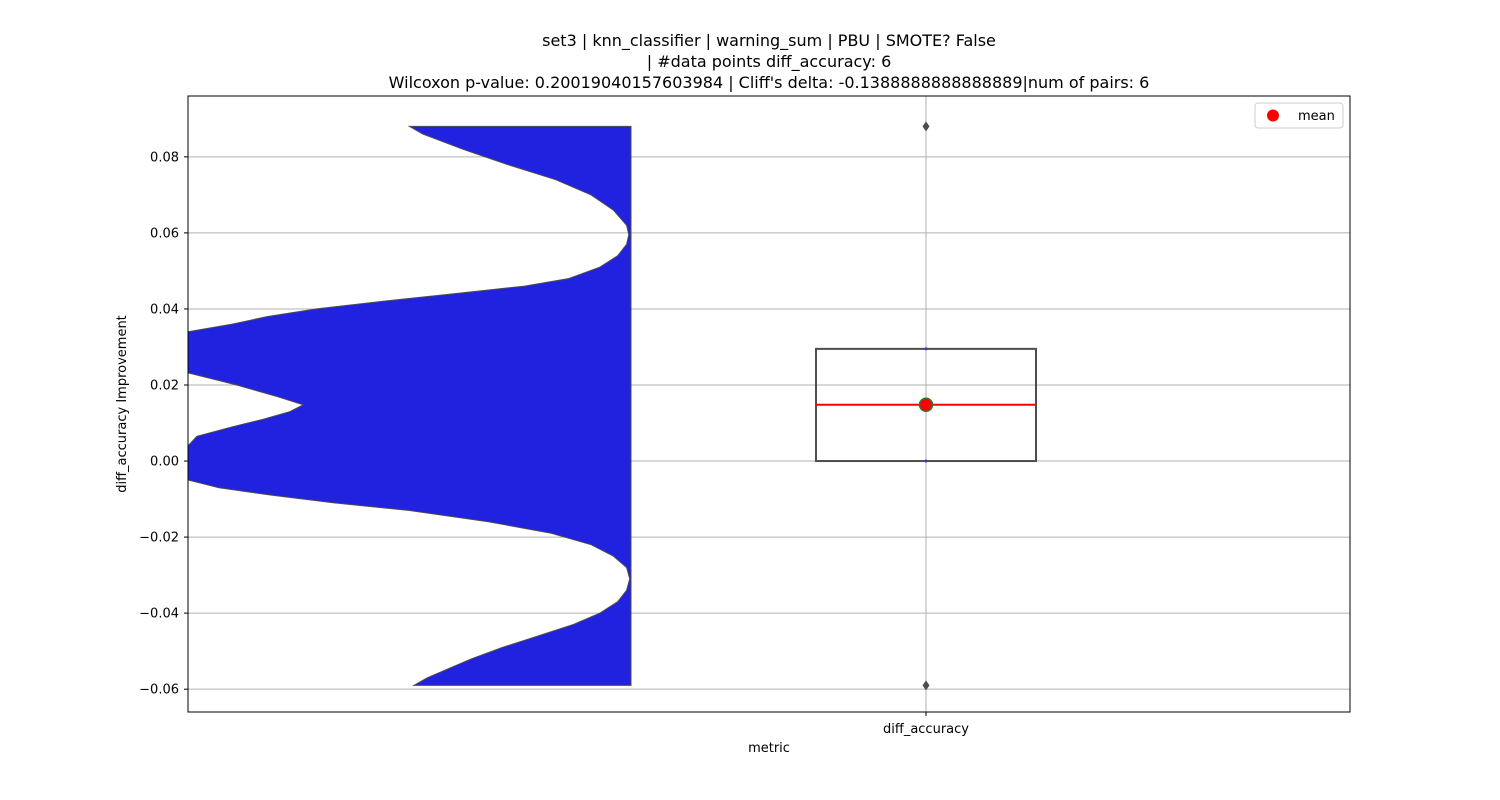  What do you see at coordinates (159, 538) in the screenshot?
I see `y-tick-label: −0.02` at bounding box center [159, 538].